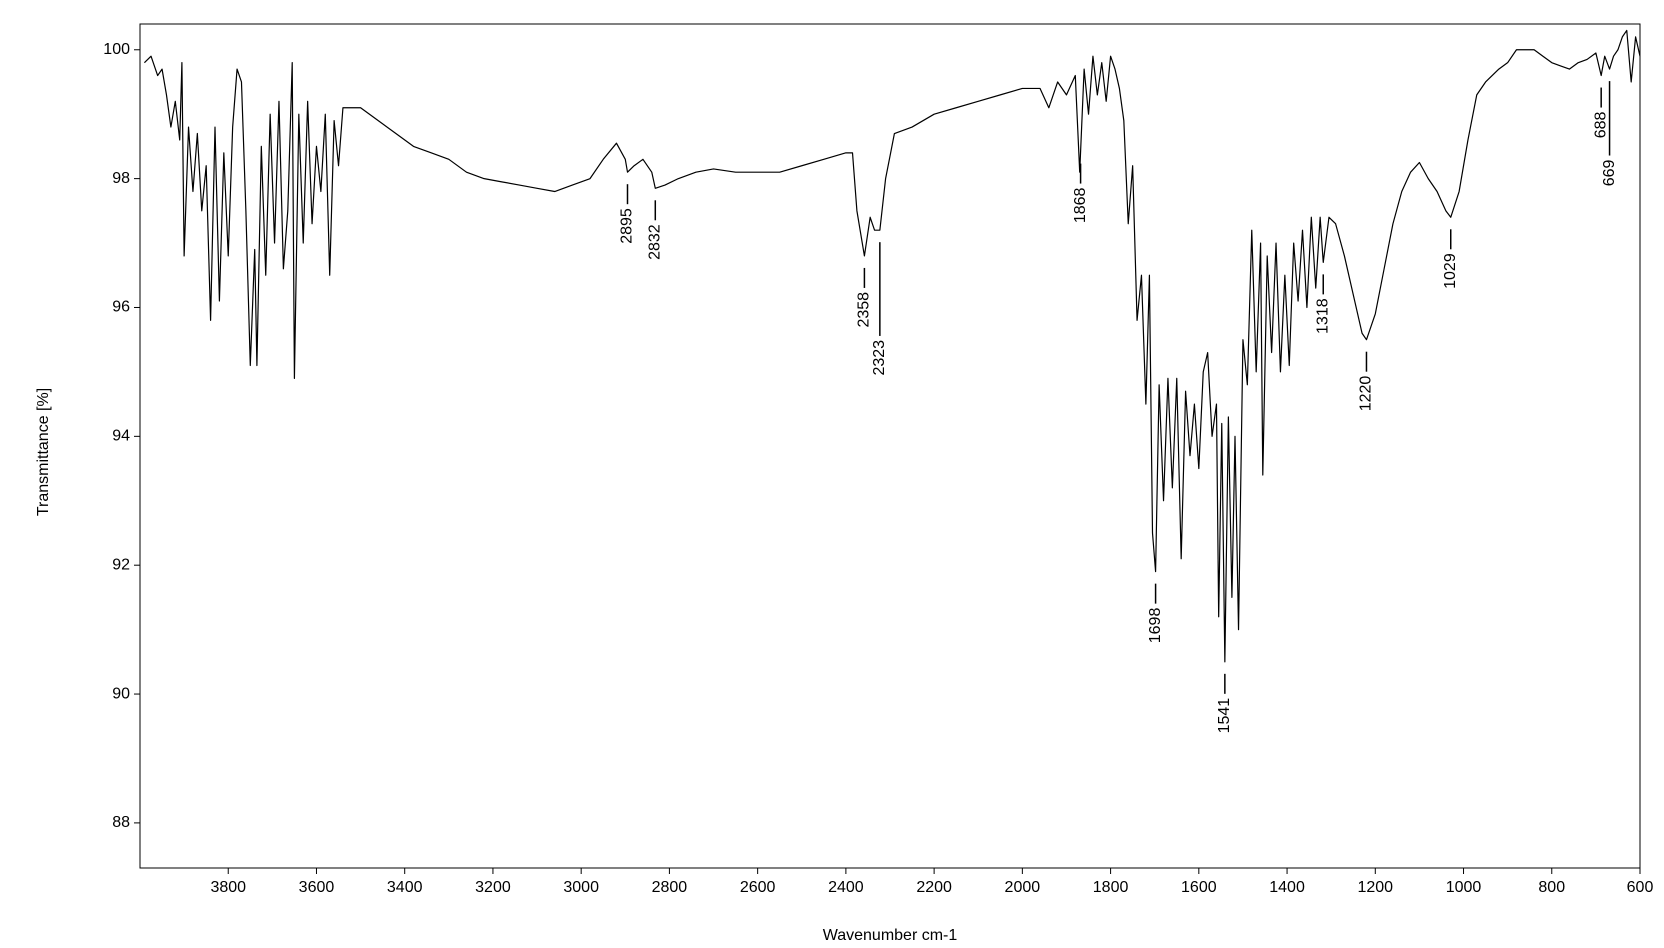 The image size is (1664, 948). I want to click on peak-label: 2358, so click(864, 310).